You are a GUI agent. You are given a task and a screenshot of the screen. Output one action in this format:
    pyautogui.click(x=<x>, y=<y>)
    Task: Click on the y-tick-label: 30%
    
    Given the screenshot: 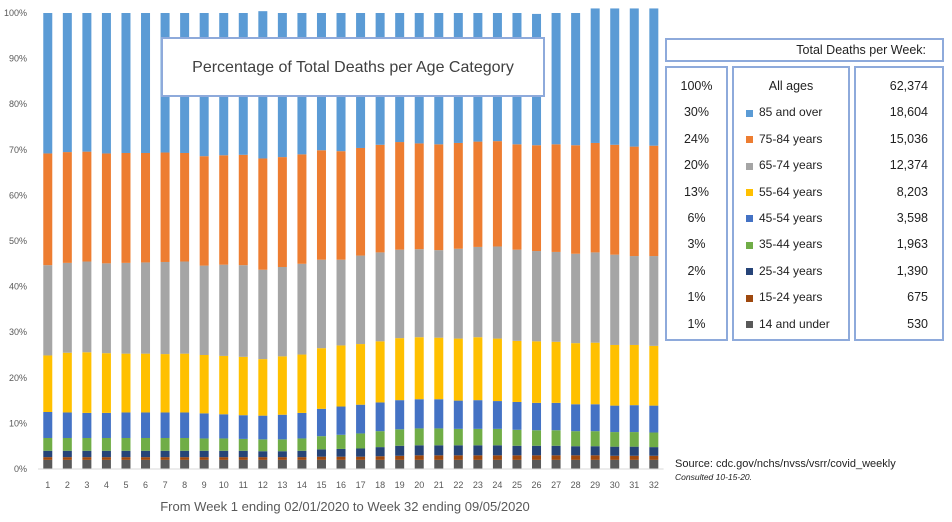 What is the action you would take?
    pyautogui.click(x=18, y=332)
    